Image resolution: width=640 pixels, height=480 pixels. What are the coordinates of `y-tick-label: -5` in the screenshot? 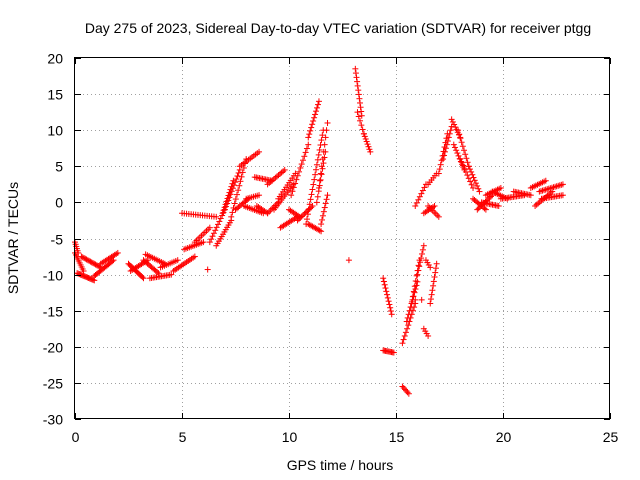 It's located at (57, 240).